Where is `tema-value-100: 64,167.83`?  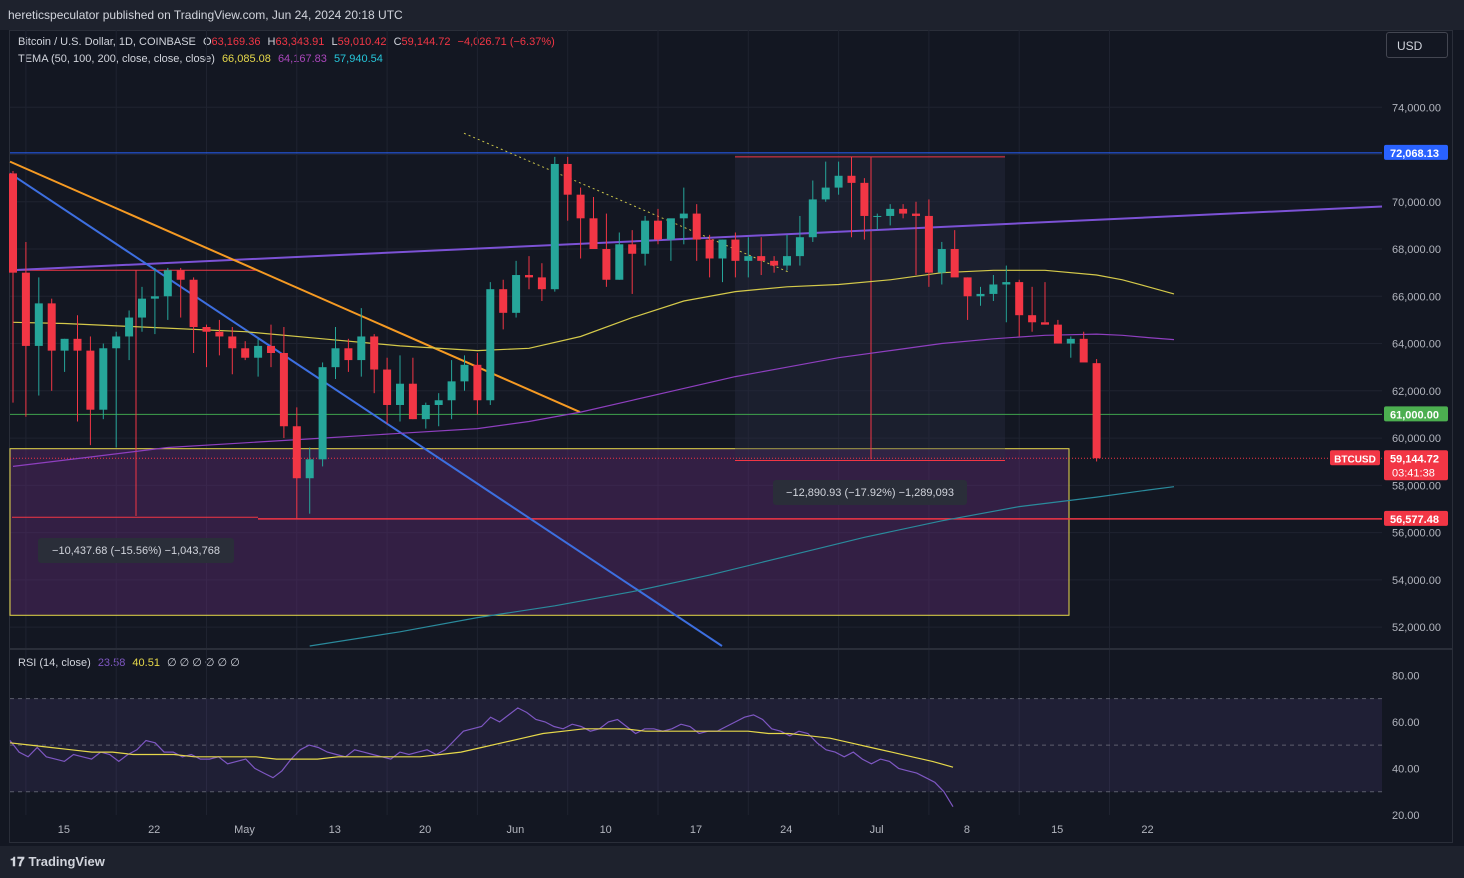 tema-value-100: 64,167.83 is located at coordinates (302, 59).